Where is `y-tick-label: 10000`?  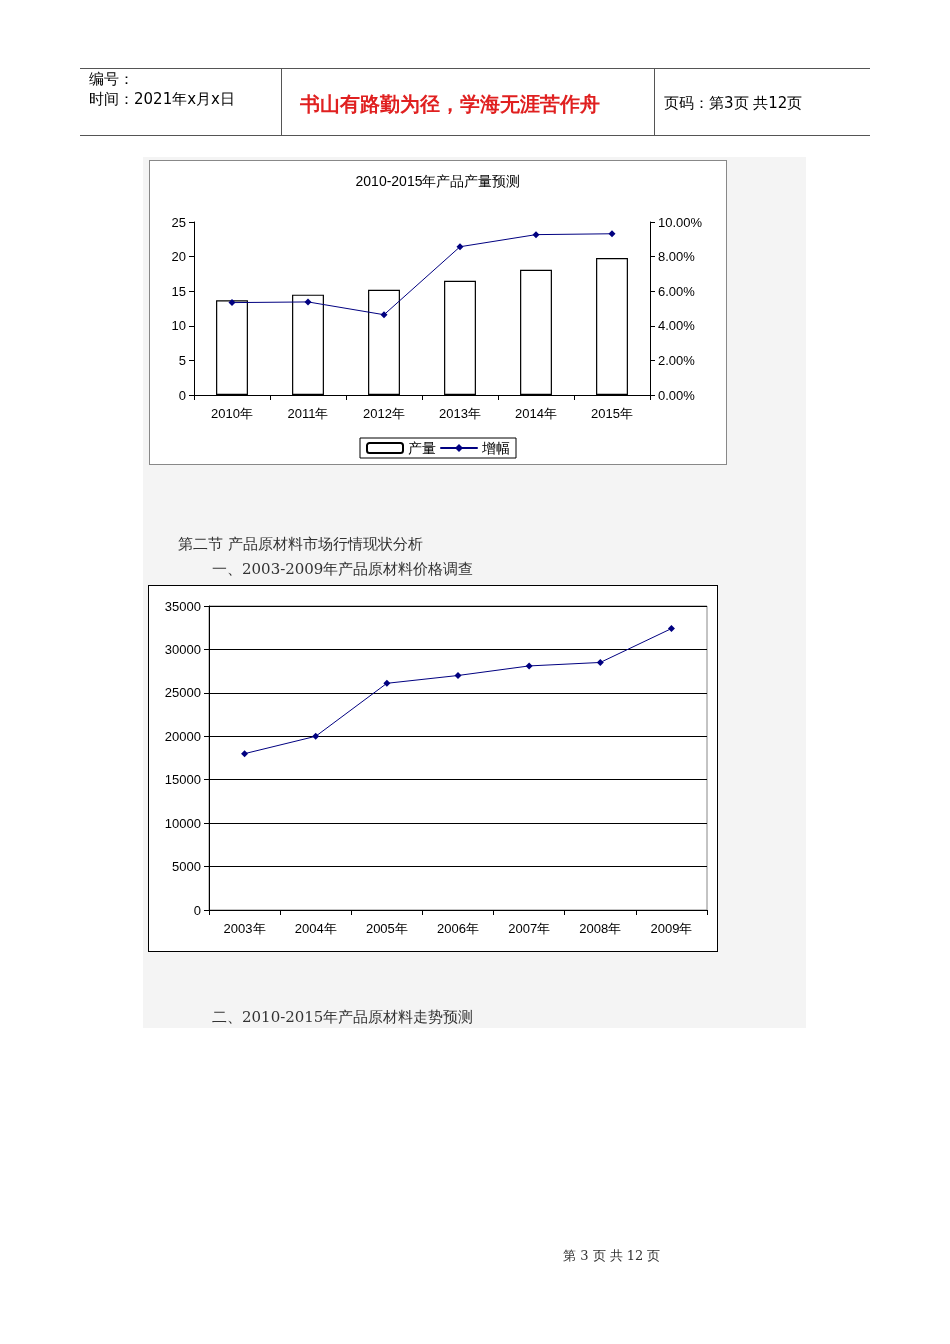 y-tick-label: 10000 is located at coordinates (182, 823).